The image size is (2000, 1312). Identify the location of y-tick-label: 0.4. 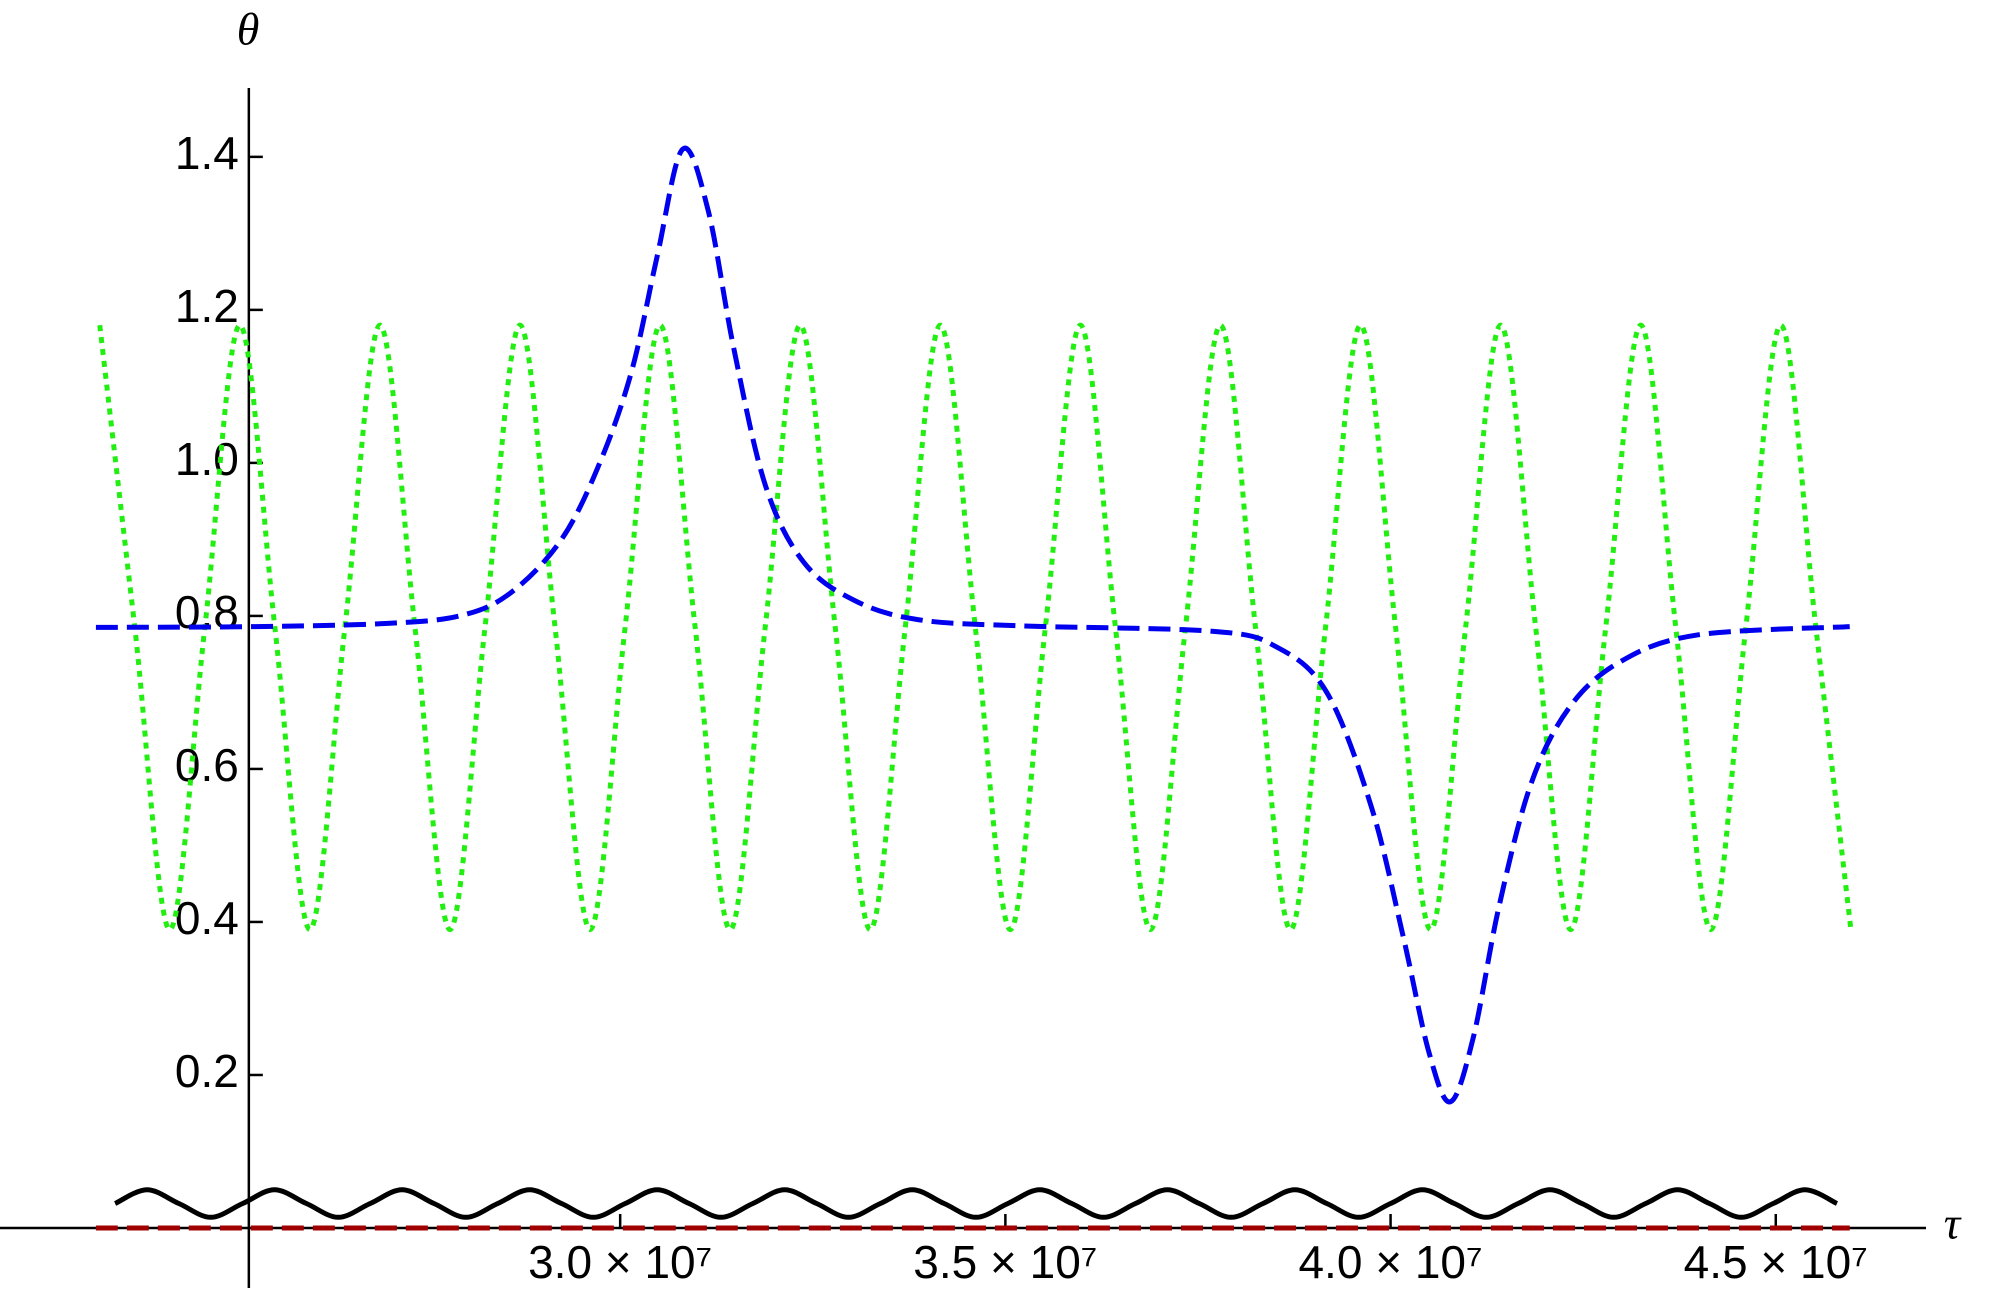
(207, 918).